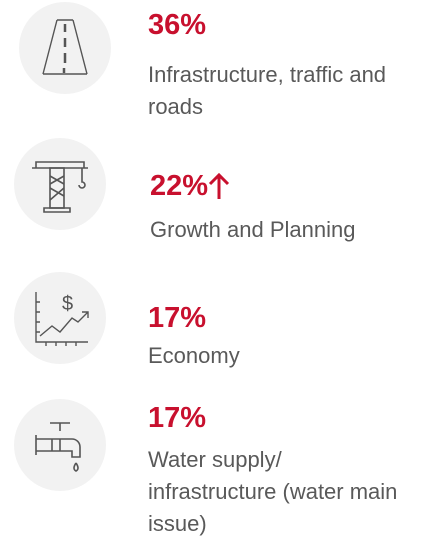 This screenshot has height=547, width=428. I want to click on percent: 22%, so click(179, 186).